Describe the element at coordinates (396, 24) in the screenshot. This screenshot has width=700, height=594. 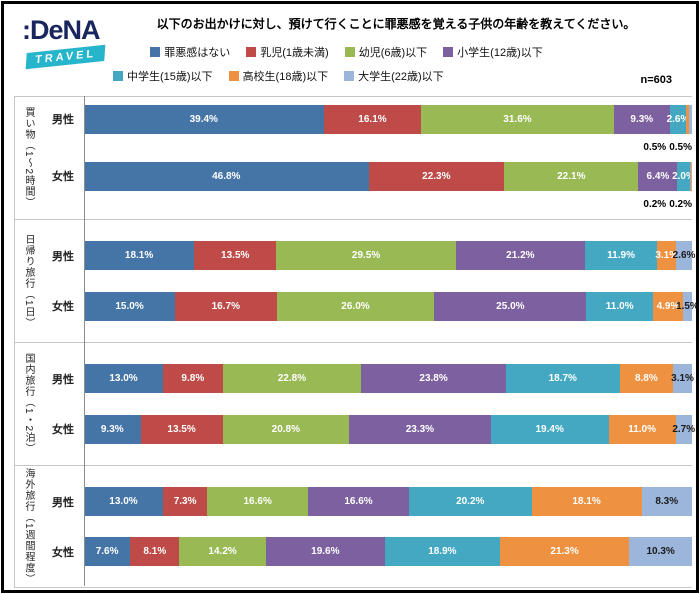
I see `chart-title: 以下のお出かけに対し、預けて行くことに罪悪感を覚える子供の年齢を教えてください。` at that location.